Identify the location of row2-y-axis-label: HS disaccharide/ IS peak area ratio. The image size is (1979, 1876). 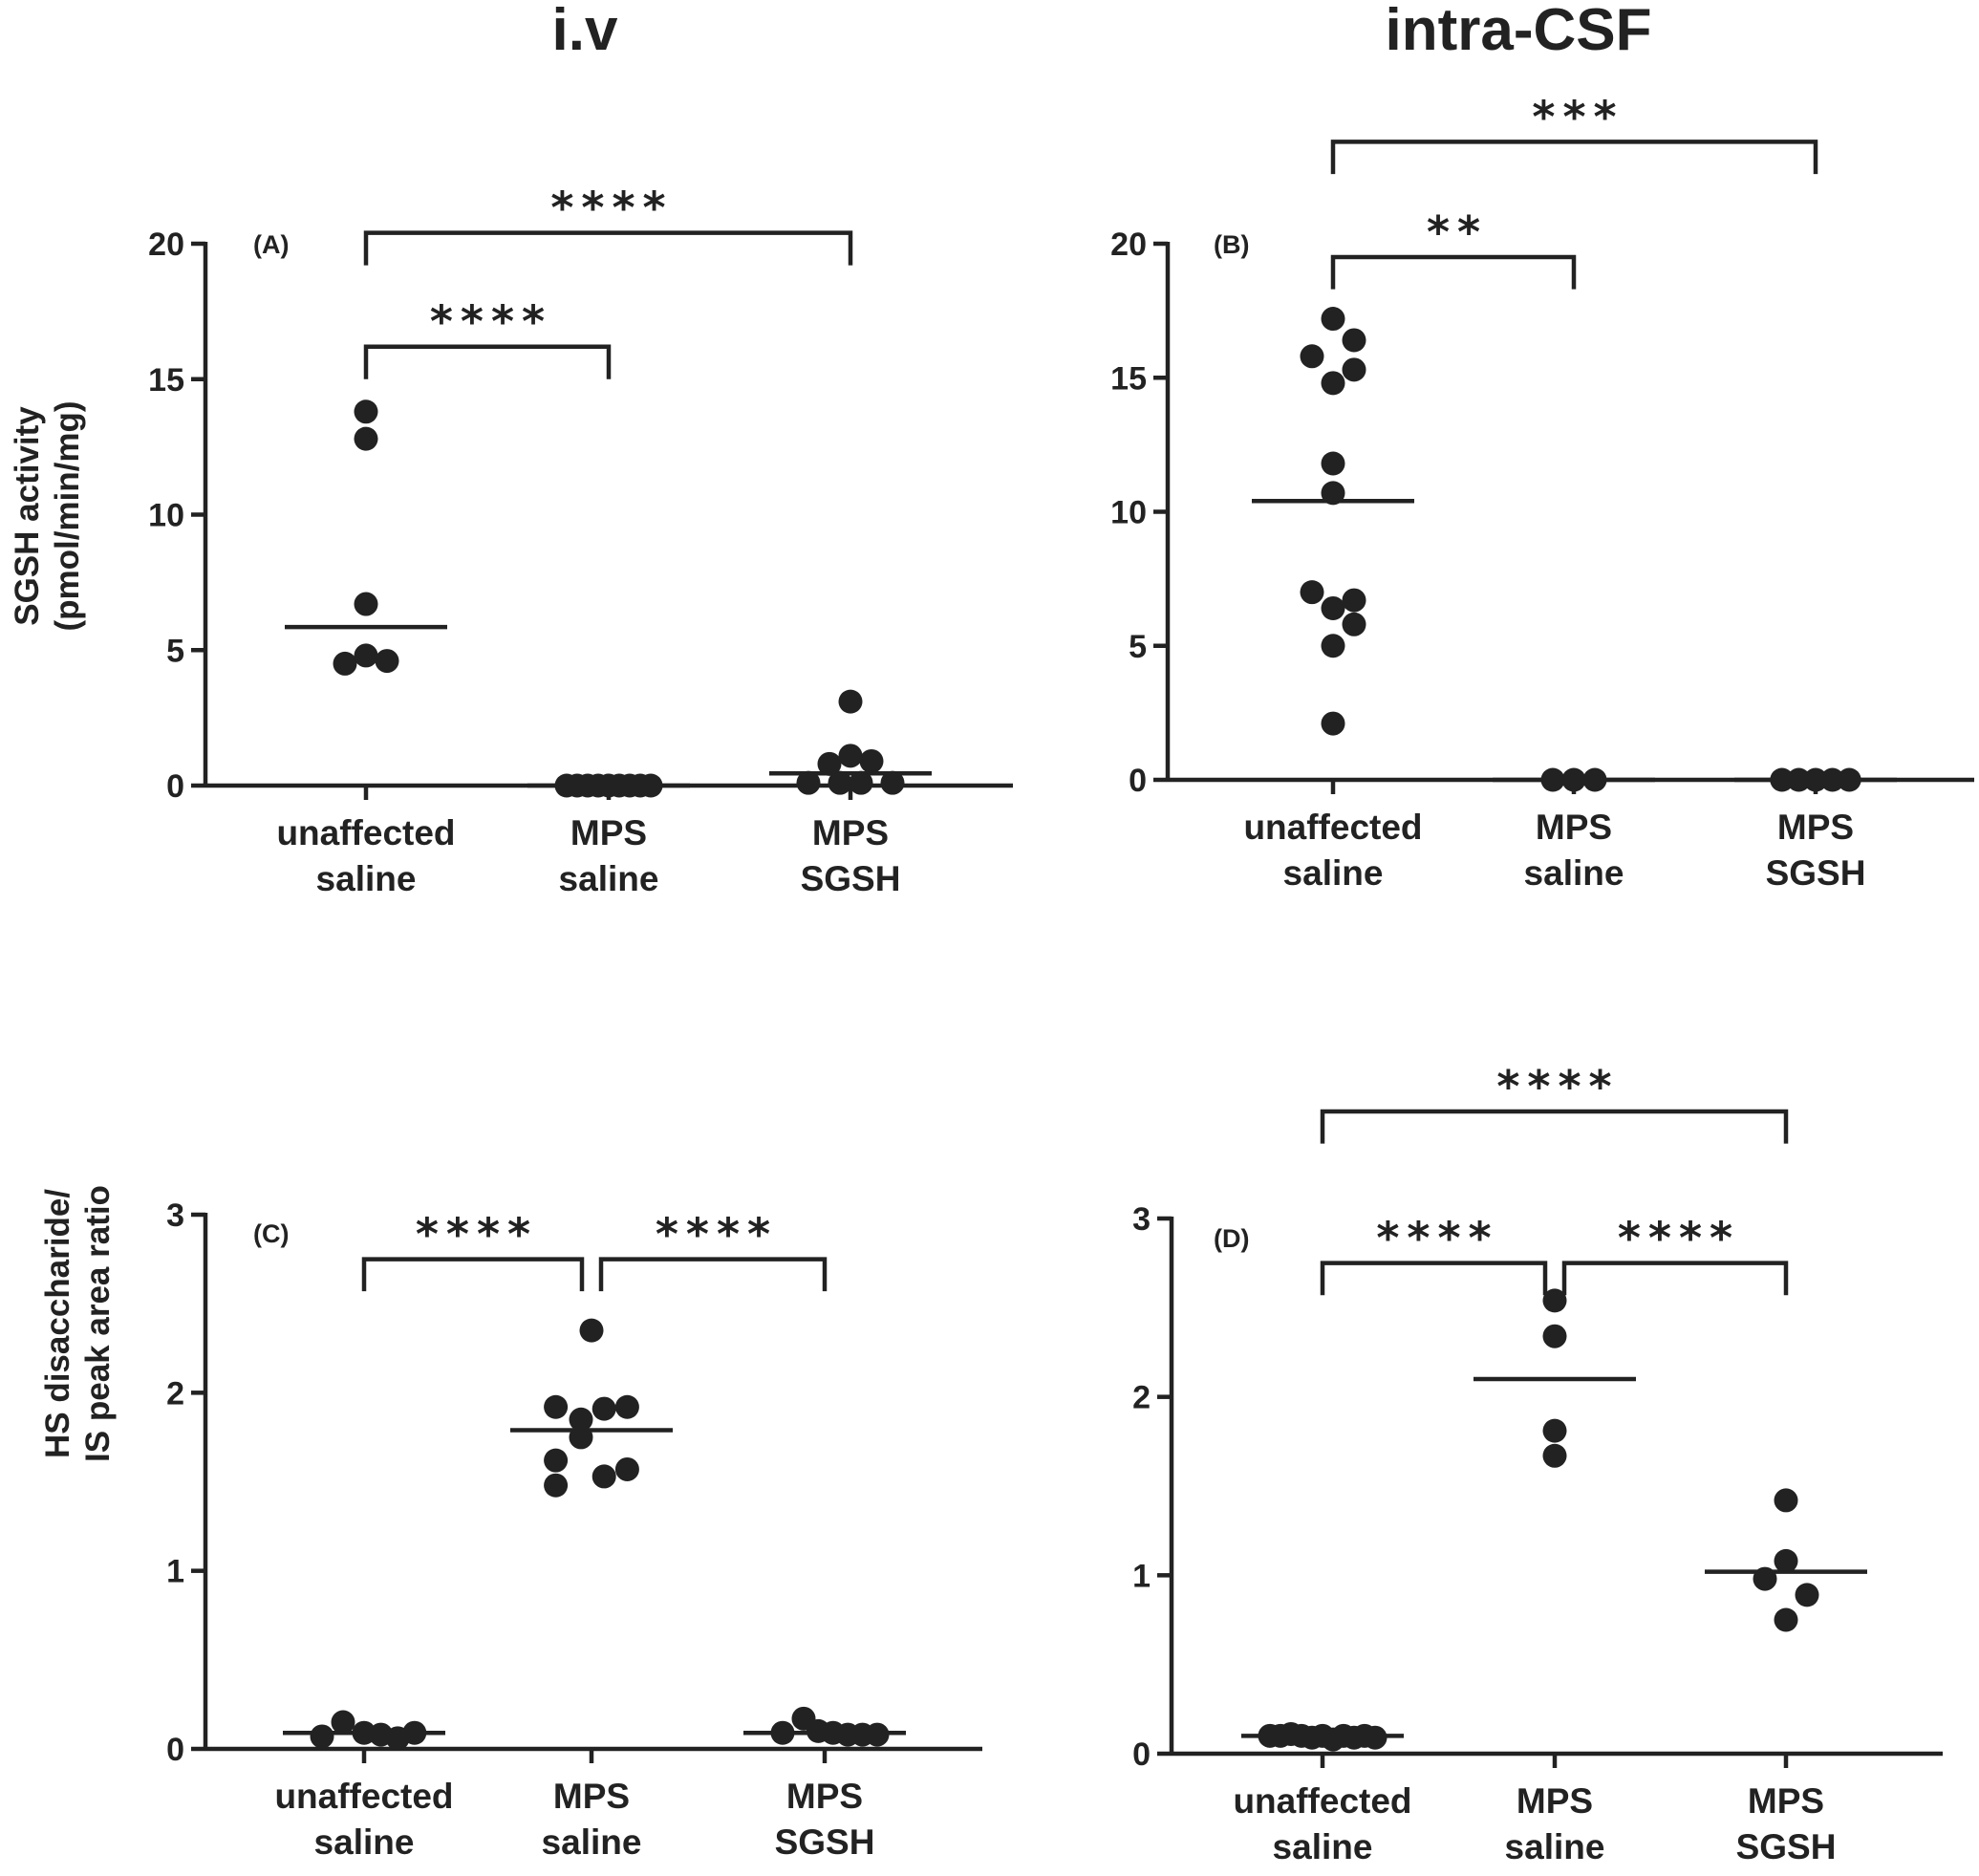
(78, 1324).